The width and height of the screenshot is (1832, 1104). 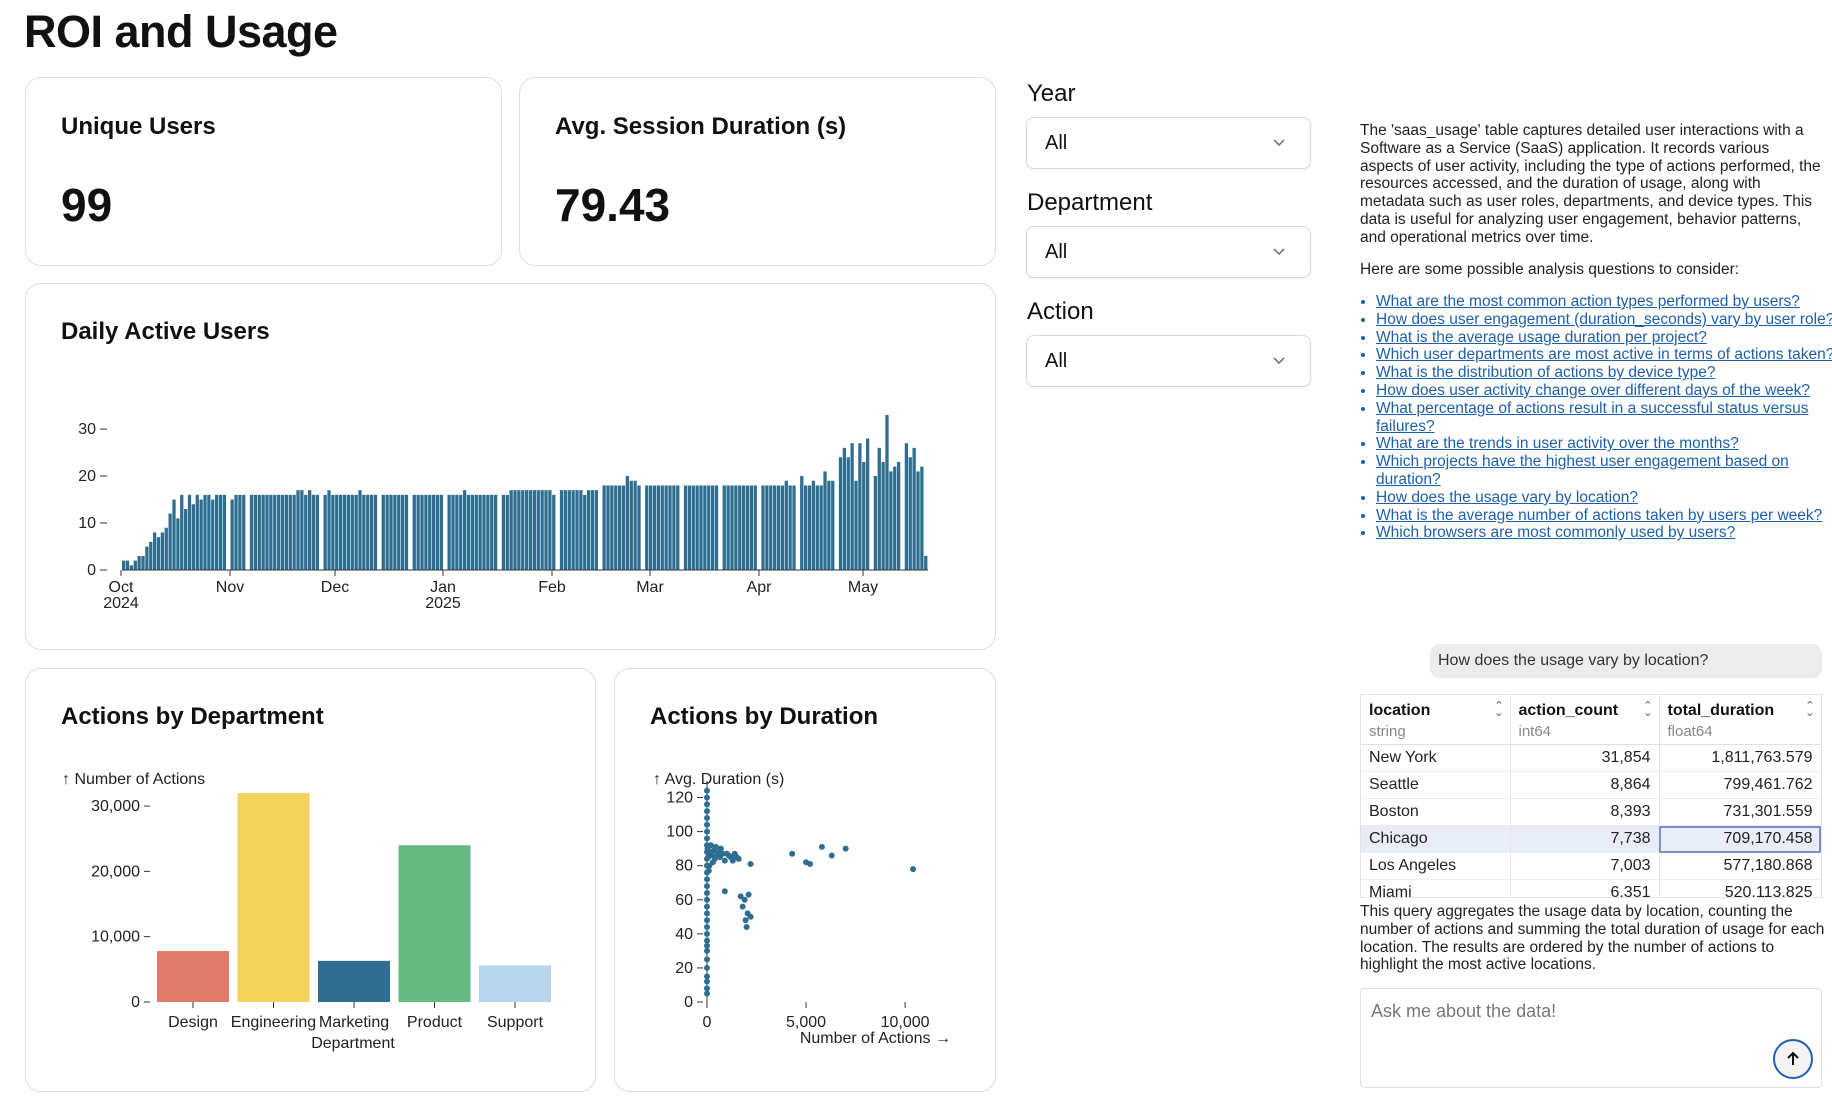 I want to click on send-button, so click(x=1793, y=1059).